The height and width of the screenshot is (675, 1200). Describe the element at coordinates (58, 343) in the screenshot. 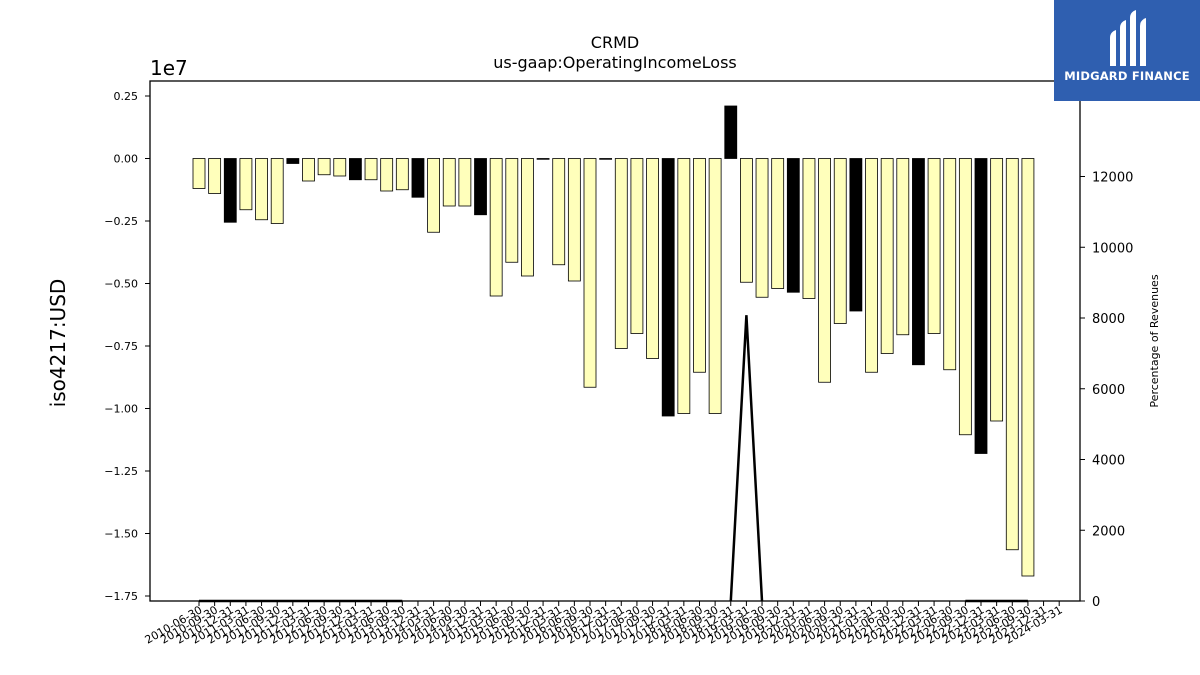

I see `y-axis-label: iso4217:USD` at that location.